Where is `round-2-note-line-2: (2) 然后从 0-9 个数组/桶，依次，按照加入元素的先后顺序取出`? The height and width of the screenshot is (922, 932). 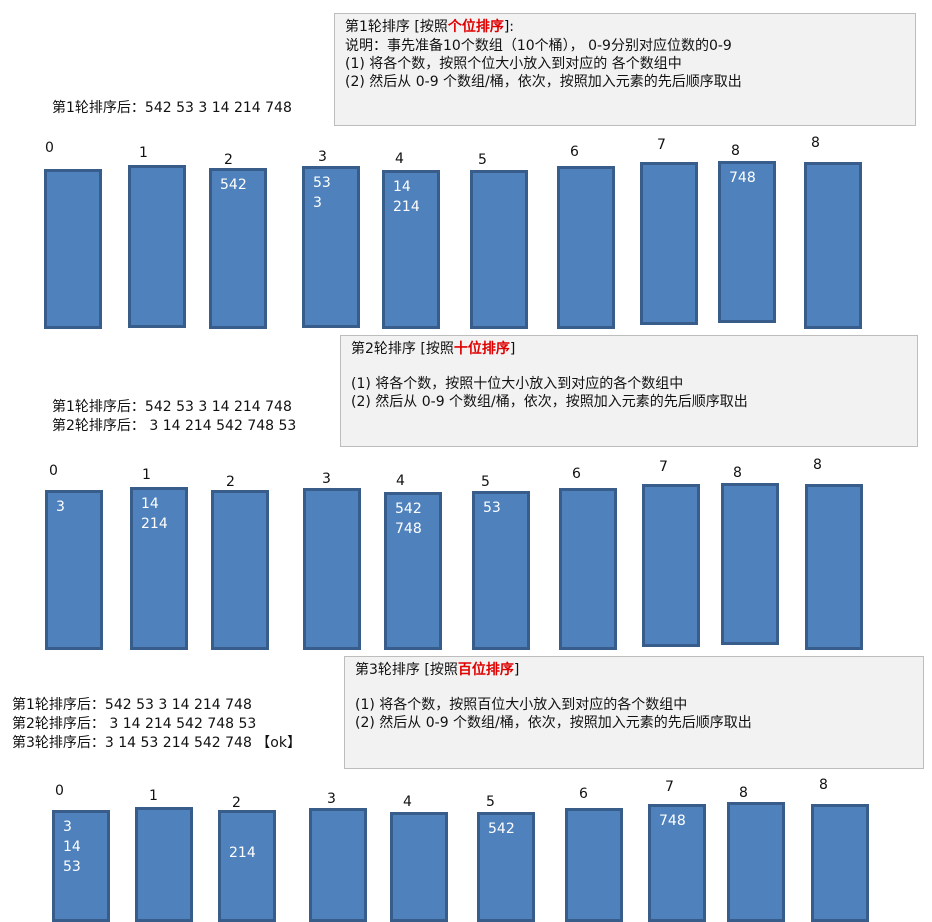 round-2-note-line-2: (2) 然后从 0-9 个数组/桶，依次，按照加入元素的先后顺序取出 is located at coordinates (549, 402).